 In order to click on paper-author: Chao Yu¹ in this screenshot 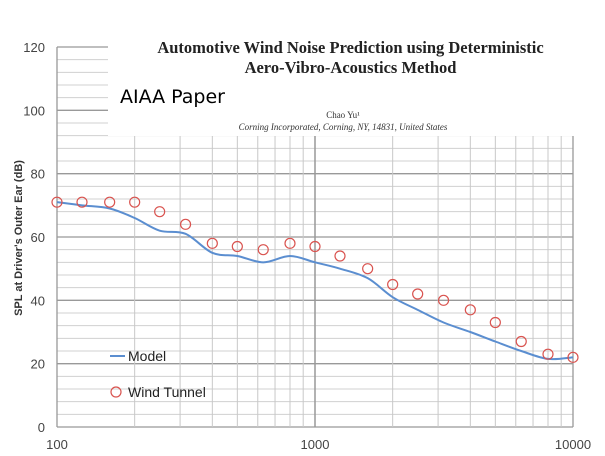, I will do `click(343, 115)`.